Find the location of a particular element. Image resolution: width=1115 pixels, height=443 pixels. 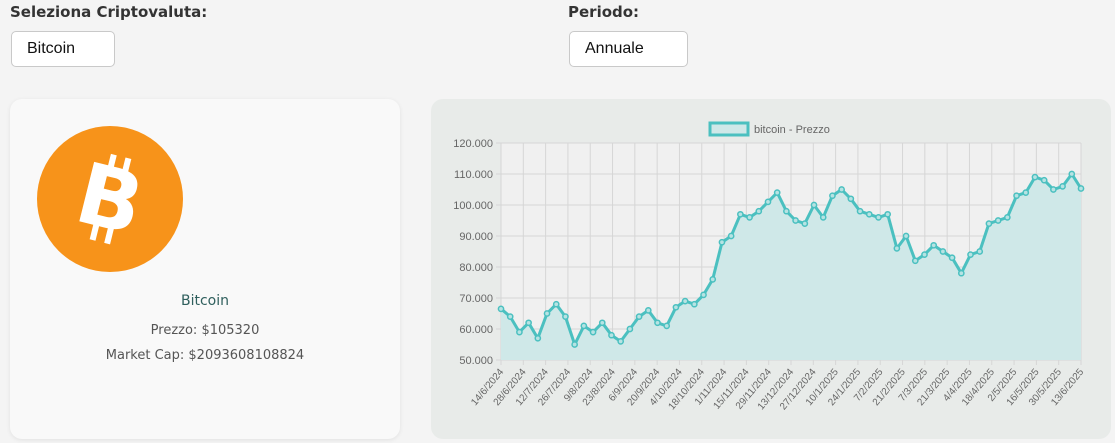

crypto-select-label: Seleziona Criptovaluta: is located at coordinates (109, 12).